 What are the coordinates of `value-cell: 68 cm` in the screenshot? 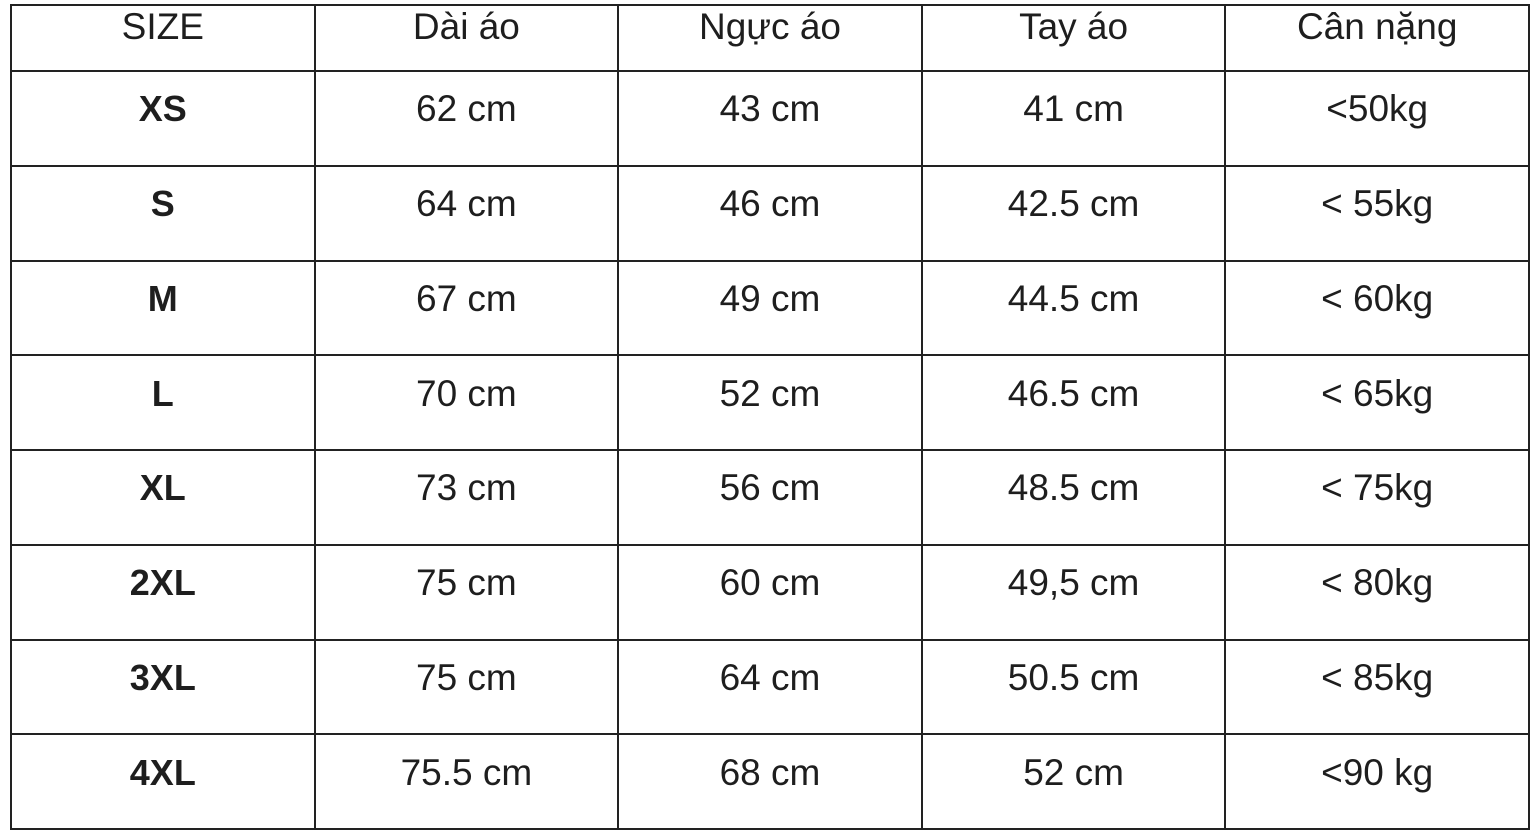 It's located at (770, 781).